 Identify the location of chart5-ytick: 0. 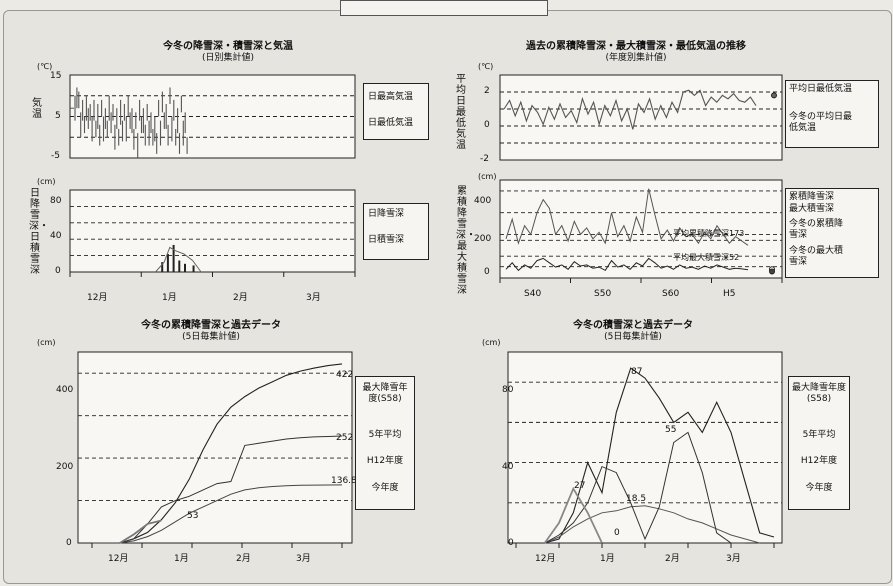
(69, 543).